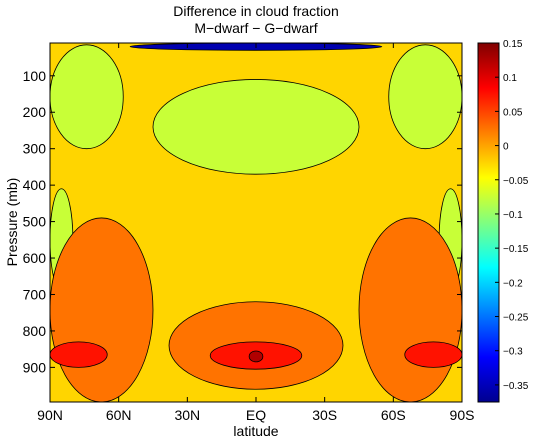  I want to click on x-tick-label: EQ, so click(256, 415).